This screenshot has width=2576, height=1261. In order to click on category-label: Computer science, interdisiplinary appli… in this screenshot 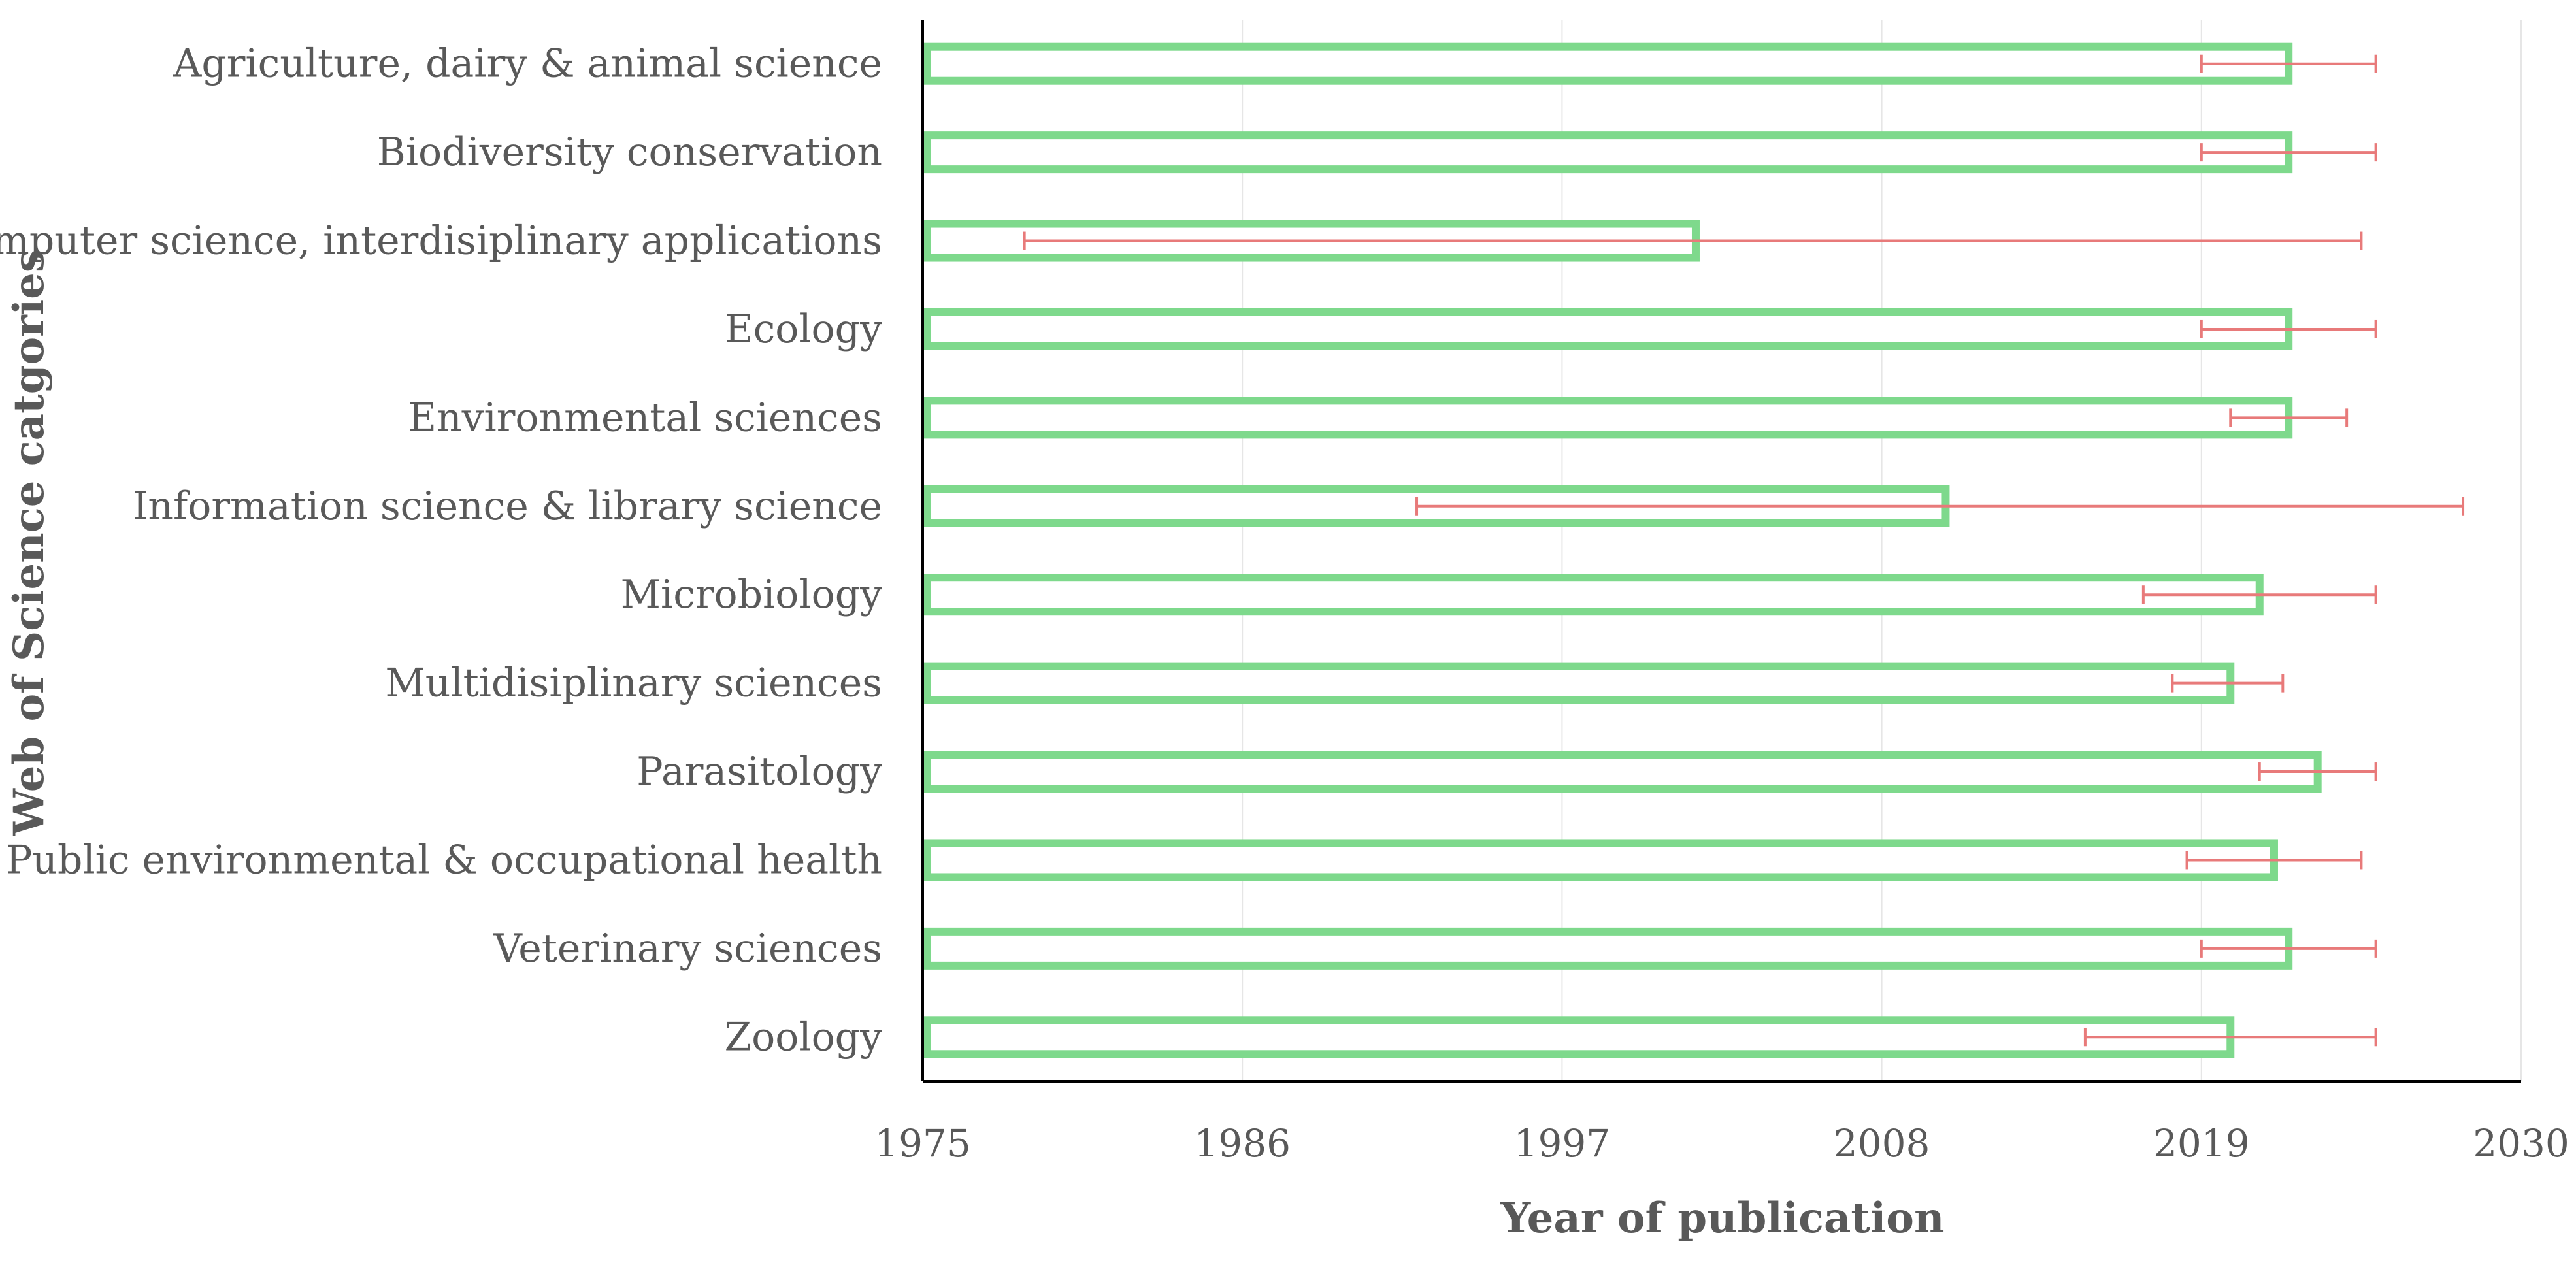, I will do `click(441, 241)`.